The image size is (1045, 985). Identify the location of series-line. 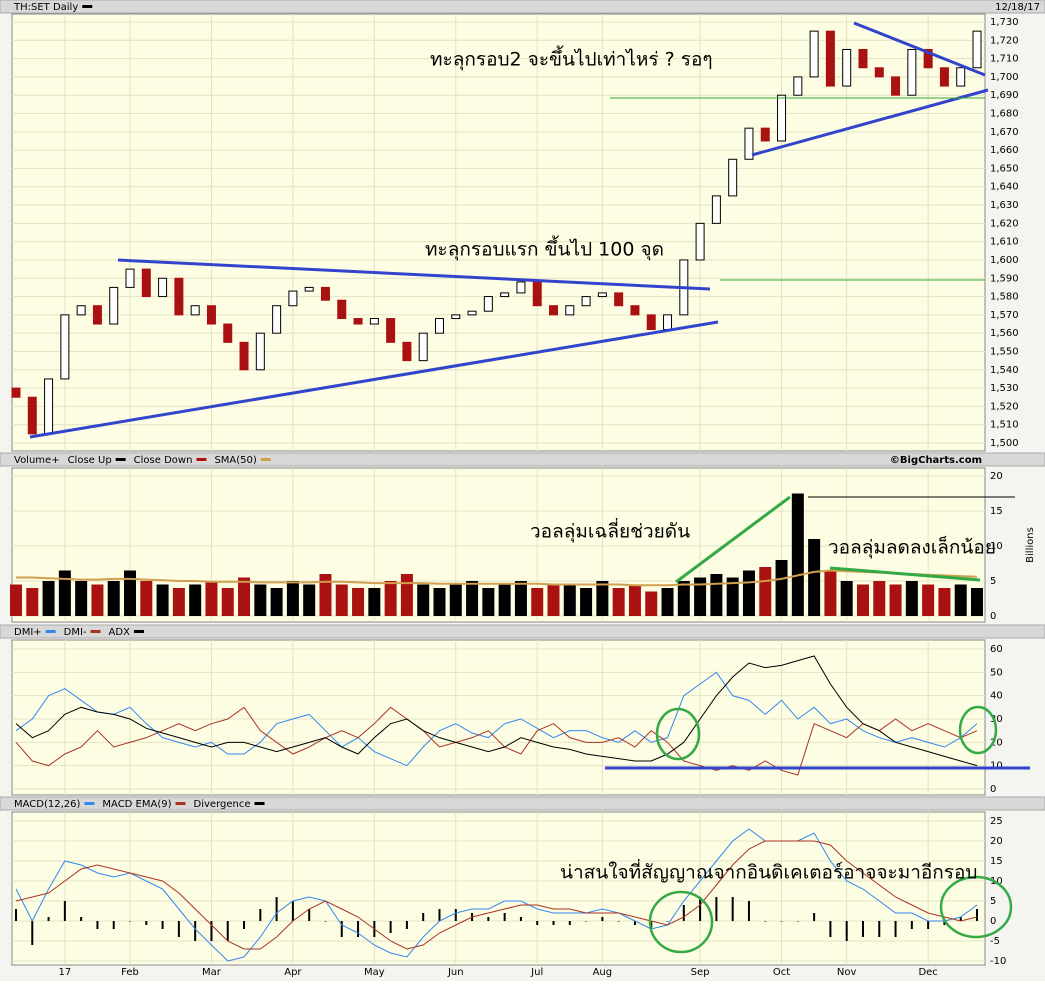
(496, 895).